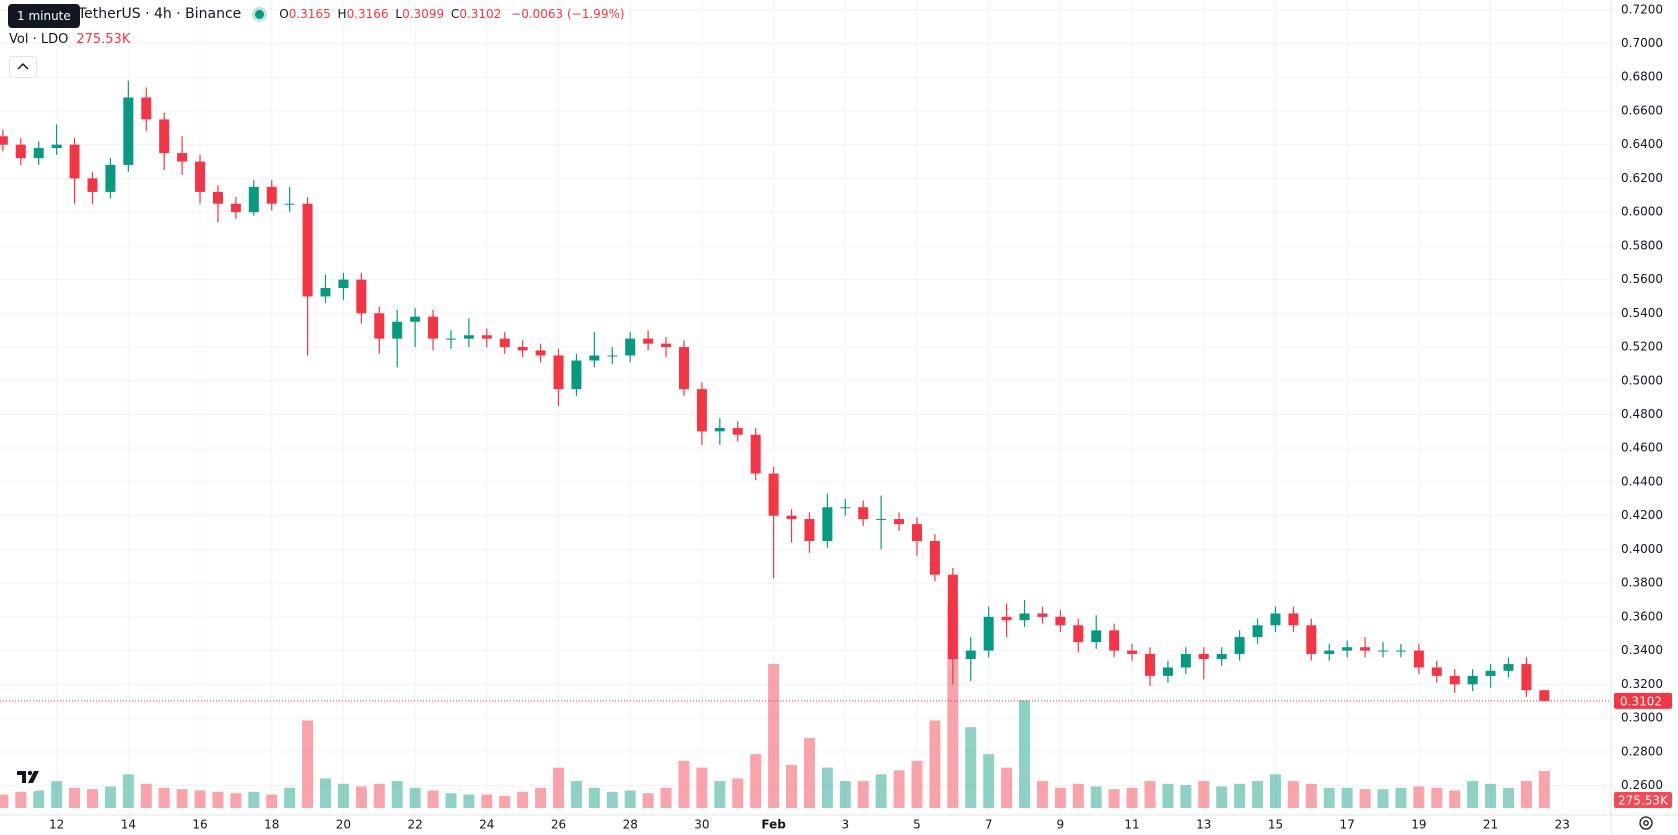 This screenshot has width=1678, height=835. Describe the element at coordinates (773, 825) in the screenshot. I see `x-tick-label: Feb` at that location.